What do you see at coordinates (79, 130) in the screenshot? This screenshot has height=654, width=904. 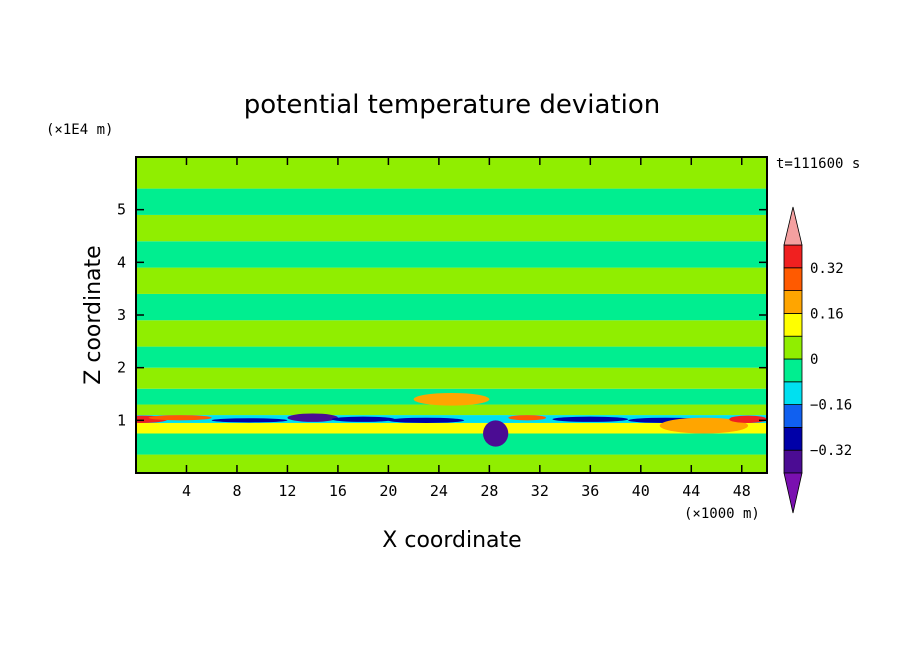 I see `y-unit-label: (×1E4 m)` at bounding box center [79, 130].